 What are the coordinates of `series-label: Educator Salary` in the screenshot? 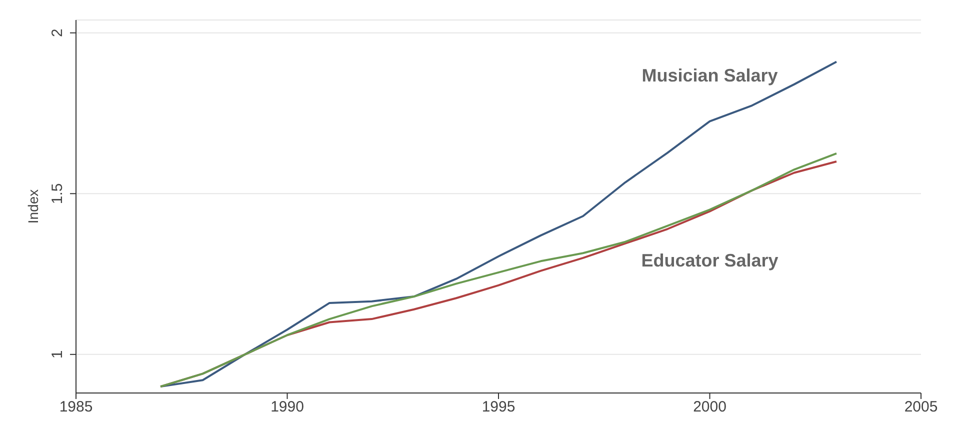 It's located at (709, 260).